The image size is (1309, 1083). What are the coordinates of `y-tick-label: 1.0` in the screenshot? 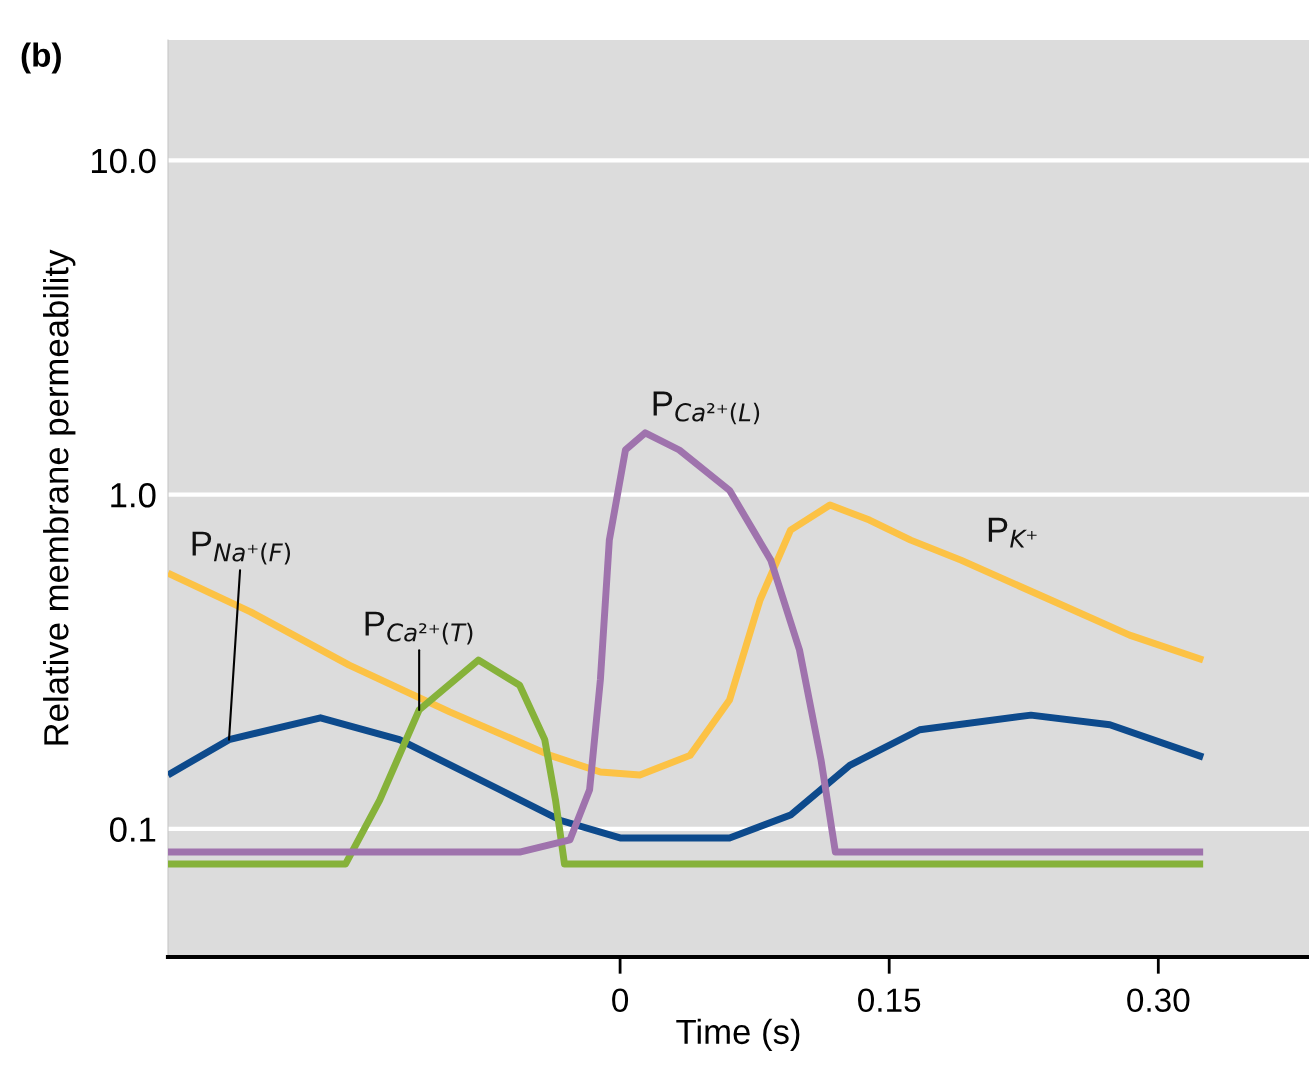 It's located at (133, 495).